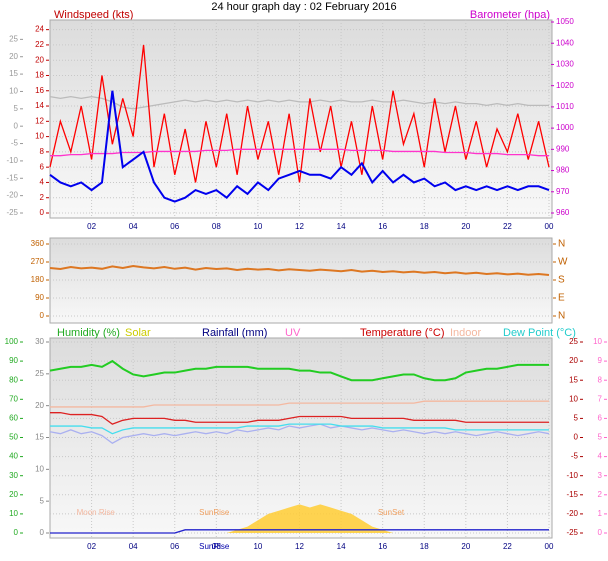 This screenshot has height=561, width=608. What do you see at coordinates (39, 90) in the screenshot?
I see `y-tick-label: 16` at bounding box center [39, 90].